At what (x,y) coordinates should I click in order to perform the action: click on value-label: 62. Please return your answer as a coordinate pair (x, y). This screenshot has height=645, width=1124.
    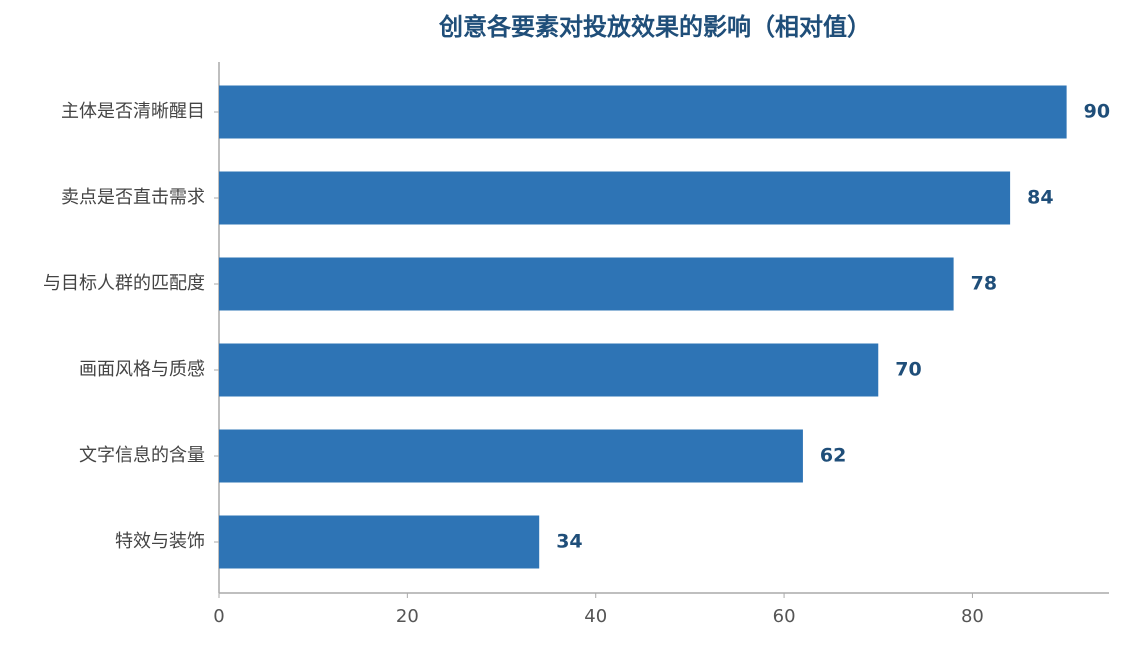
    Looking at the image, I should click on (833, 456).